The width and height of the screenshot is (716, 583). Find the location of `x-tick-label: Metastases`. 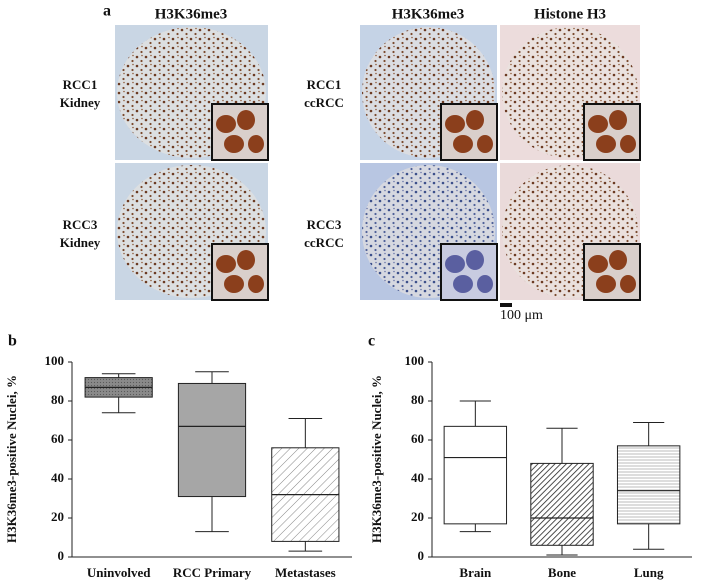

x-tick-label: Metastases is located at coordinates (305, 572).